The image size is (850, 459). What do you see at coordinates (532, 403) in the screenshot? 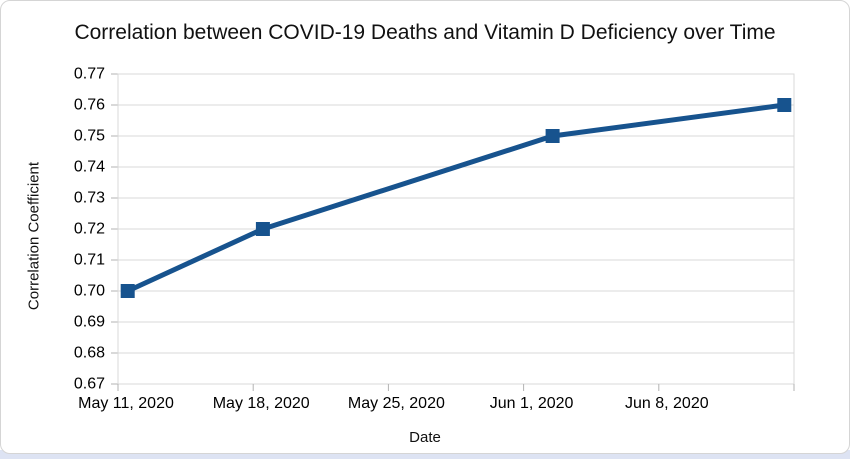
I see `x-tick-label: Jun 1, 2020` at bounding box center [532, 403].